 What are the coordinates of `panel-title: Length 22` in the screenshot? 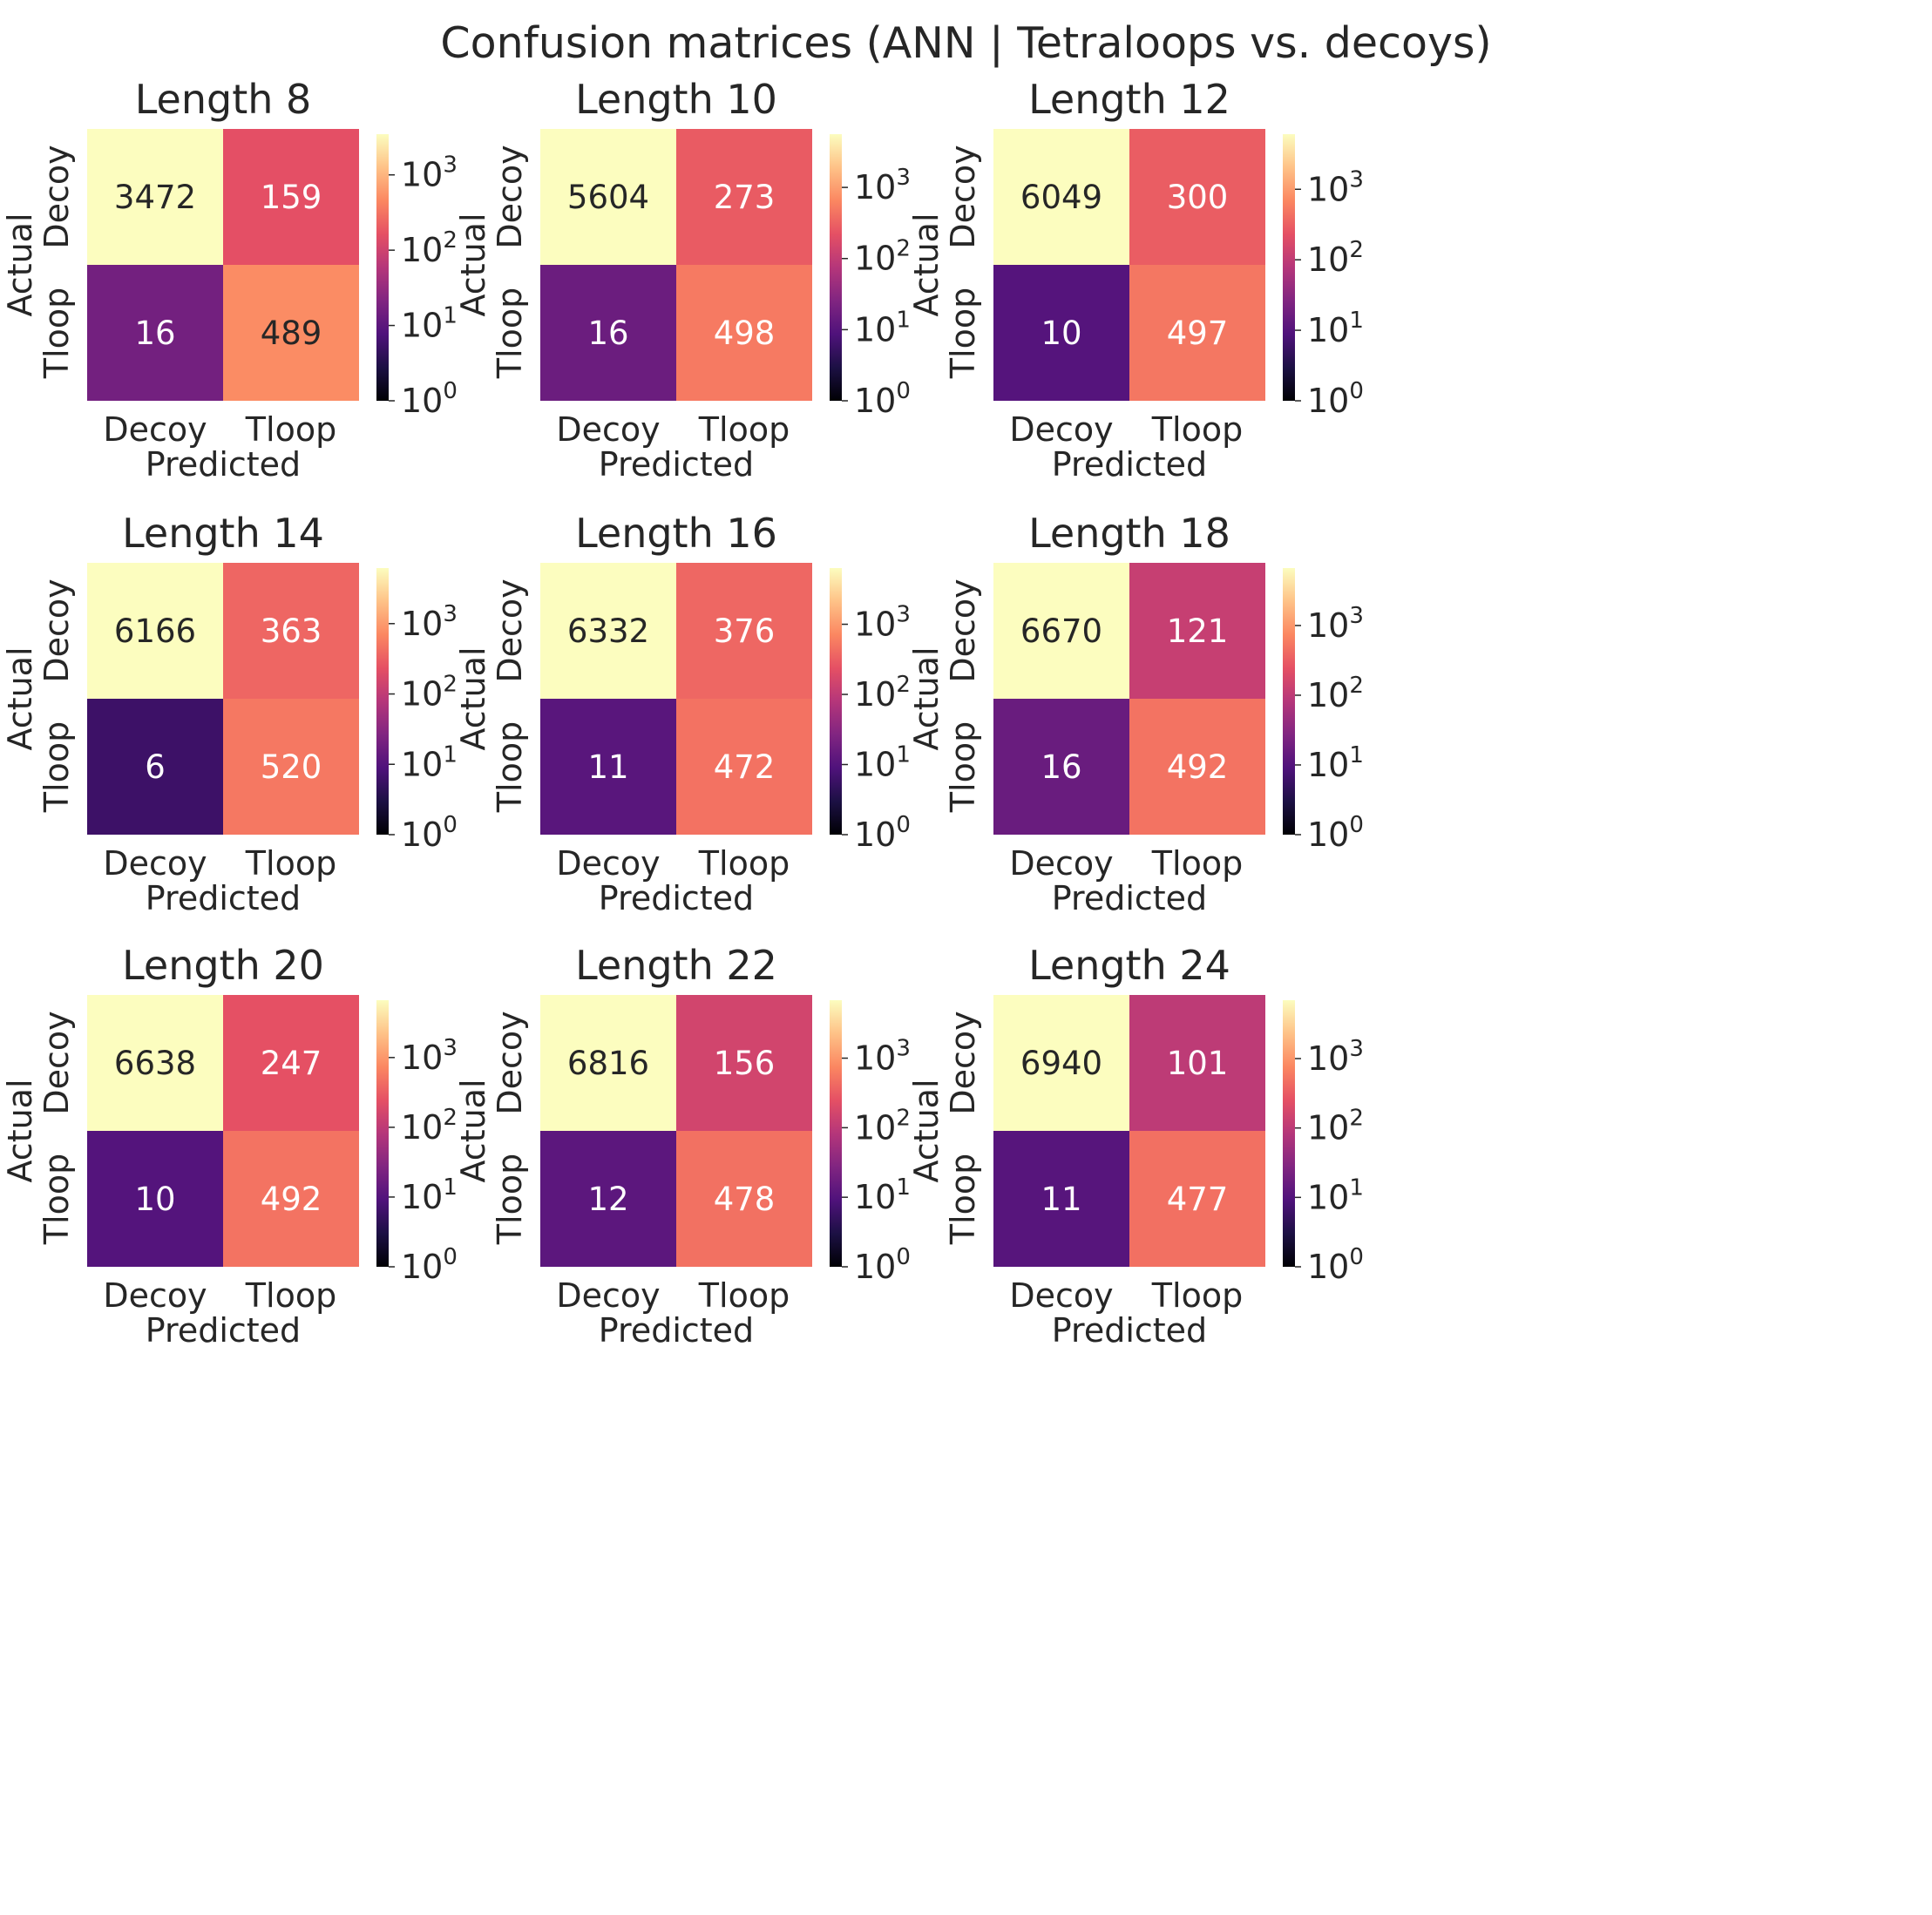 It's located at (676, 966).